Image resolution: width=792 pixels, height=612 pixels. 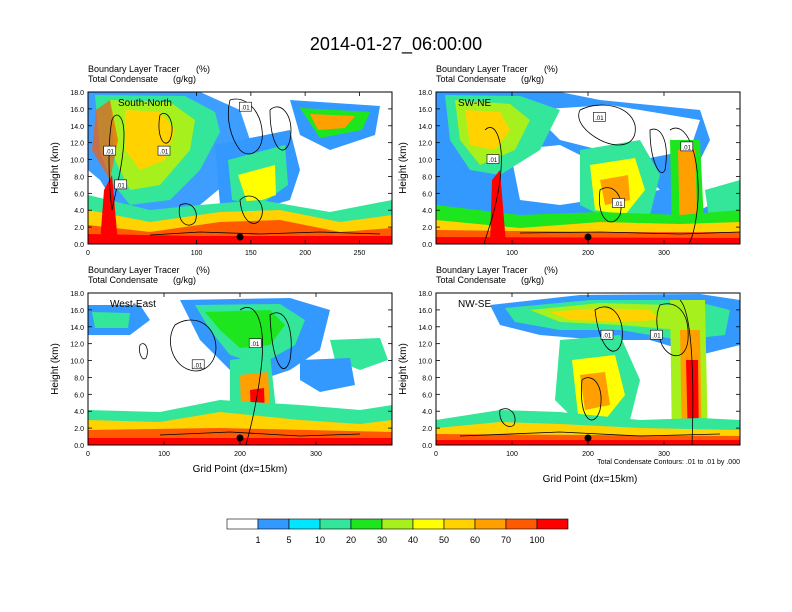 What do you see at coordinates (240, 469) in the screenshot?
I see `x-axis-label: Grid Point (dx=15km)` at bounding box center [240, 469].